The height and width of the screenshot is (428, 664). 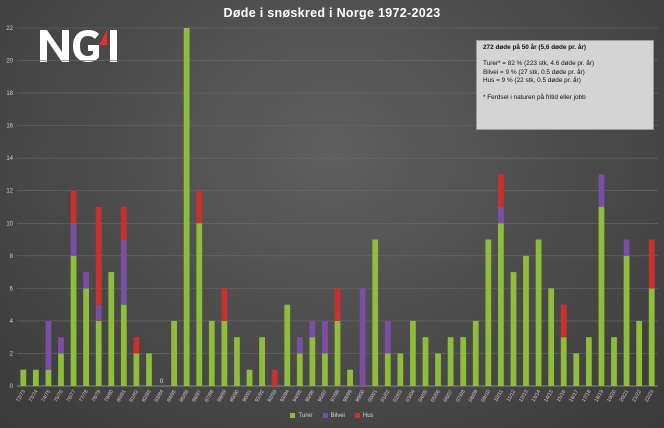 What do you see at coordinates (72, 396) in the screenshot?
I see `x-tick-label: 76/77` at bounding box center [72, 396].